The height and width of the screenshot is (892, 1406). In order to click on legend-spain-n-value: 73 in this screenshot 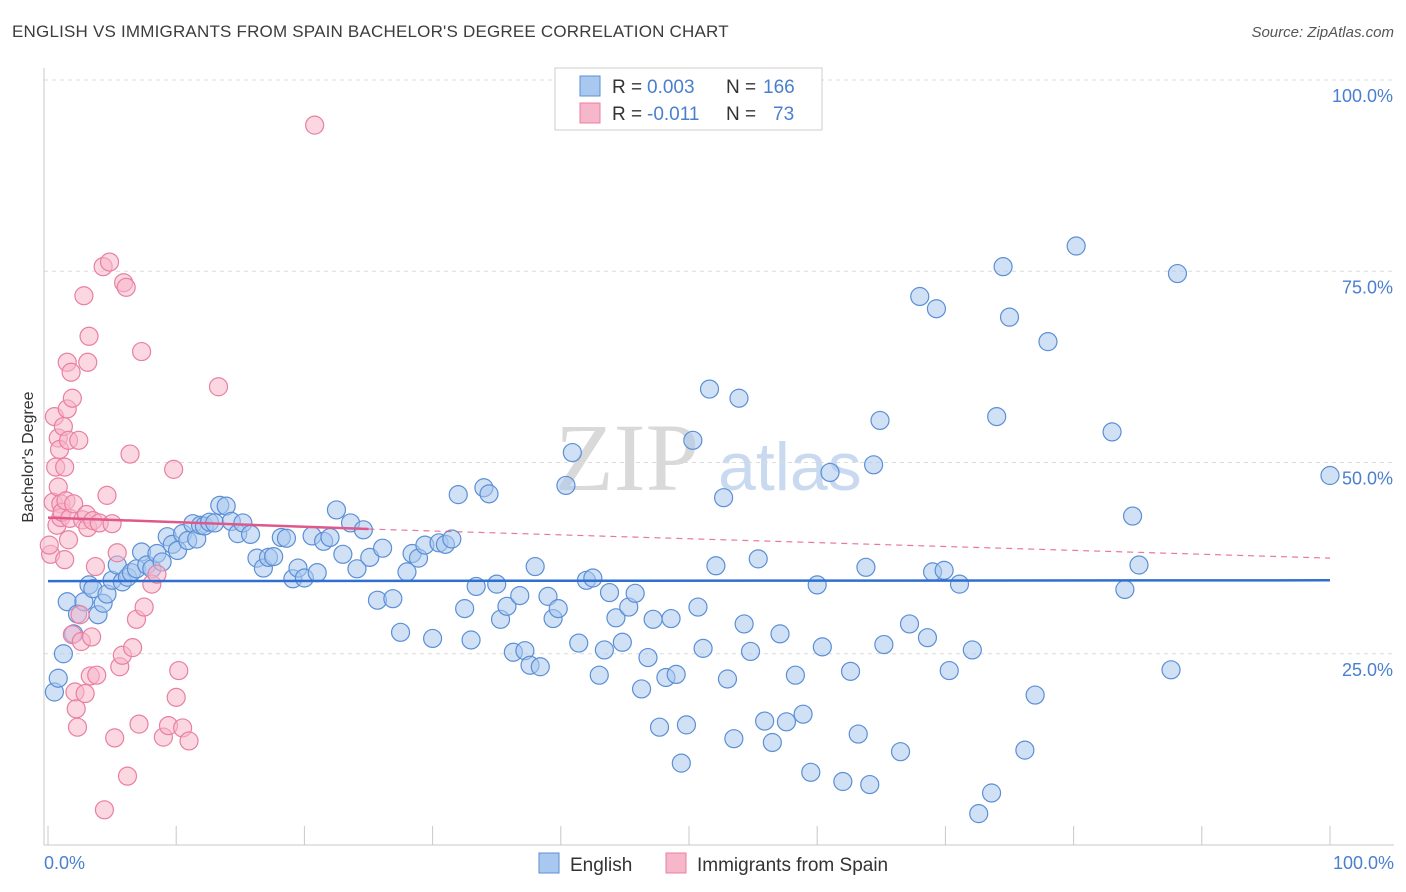, I will do `click(783, 114)`.